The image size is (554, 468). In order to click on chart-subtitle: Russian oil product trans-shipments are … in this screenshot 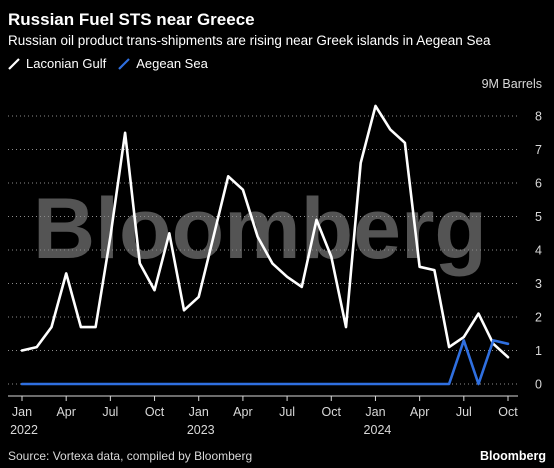, I will do `click(249, 40)`.